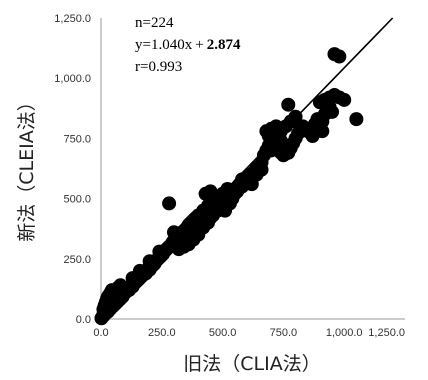 This screenshot has height=380, width=428. What do you see at coordinates (77, 139) in the screenshot?
I see `y-tick-label: 750.0` at bounding box center [77, 139].